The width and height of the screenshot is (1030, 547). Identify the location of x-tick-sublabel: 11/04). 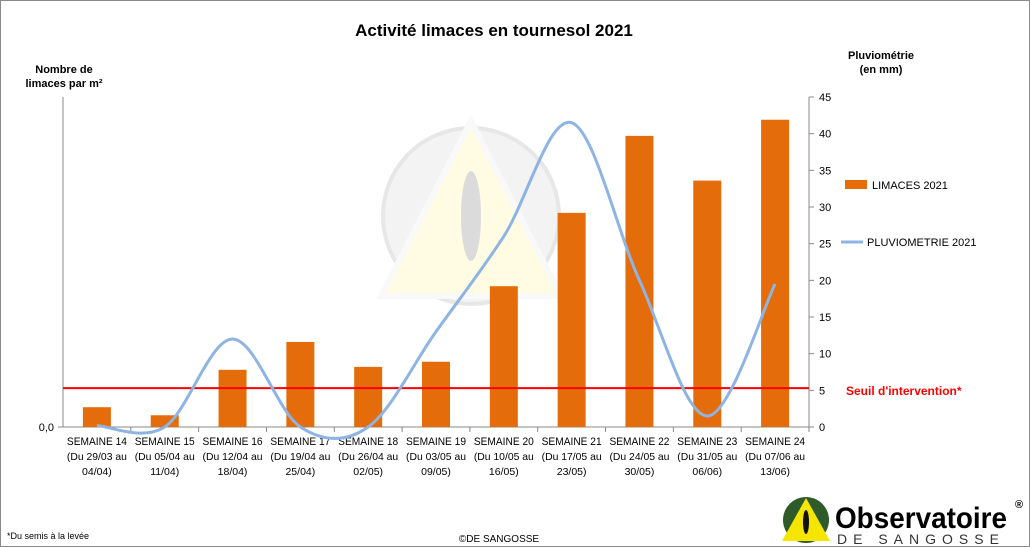
(164, 472).